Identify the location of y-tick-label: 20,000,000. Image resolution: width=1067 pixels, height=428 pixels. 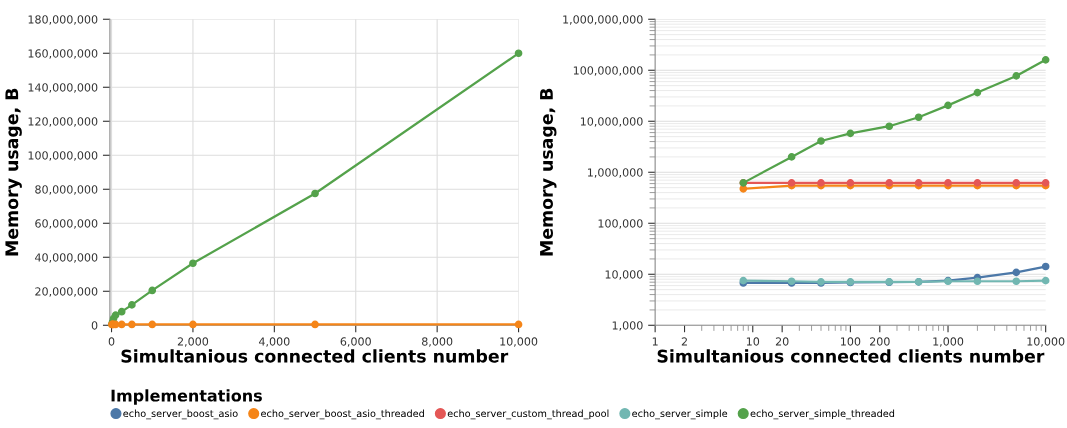
(66, 292).